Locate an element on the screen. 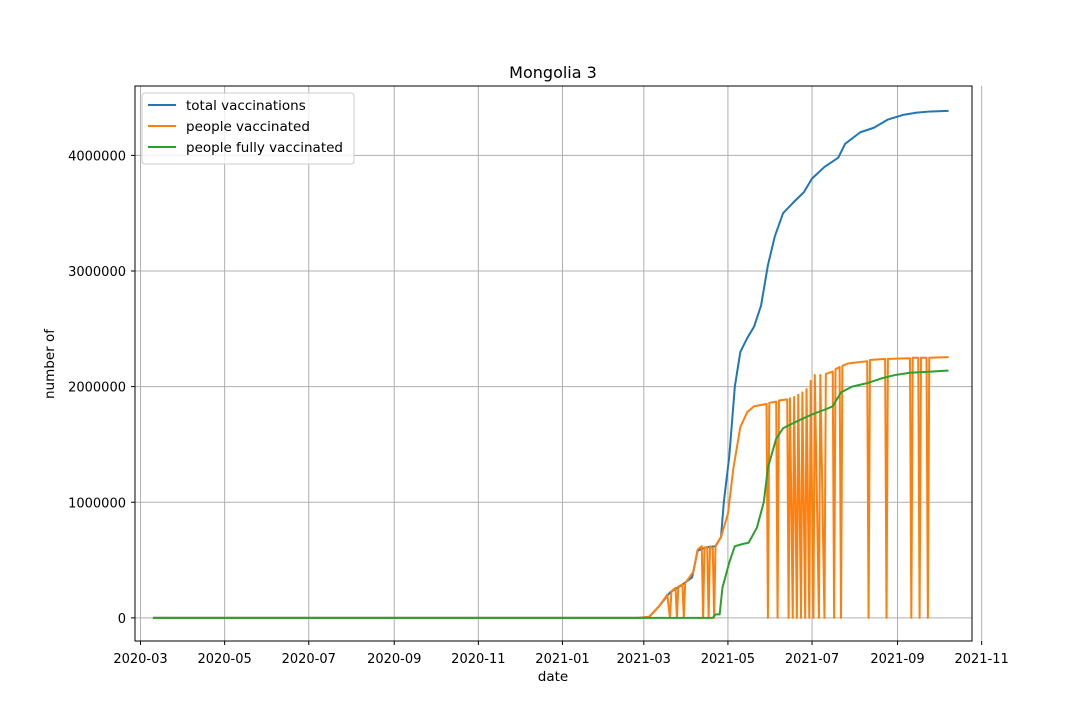 The height and width of the screenshot is (720, 1080). x-tick-label: 2021-03 is located at coordinates (644, 659).